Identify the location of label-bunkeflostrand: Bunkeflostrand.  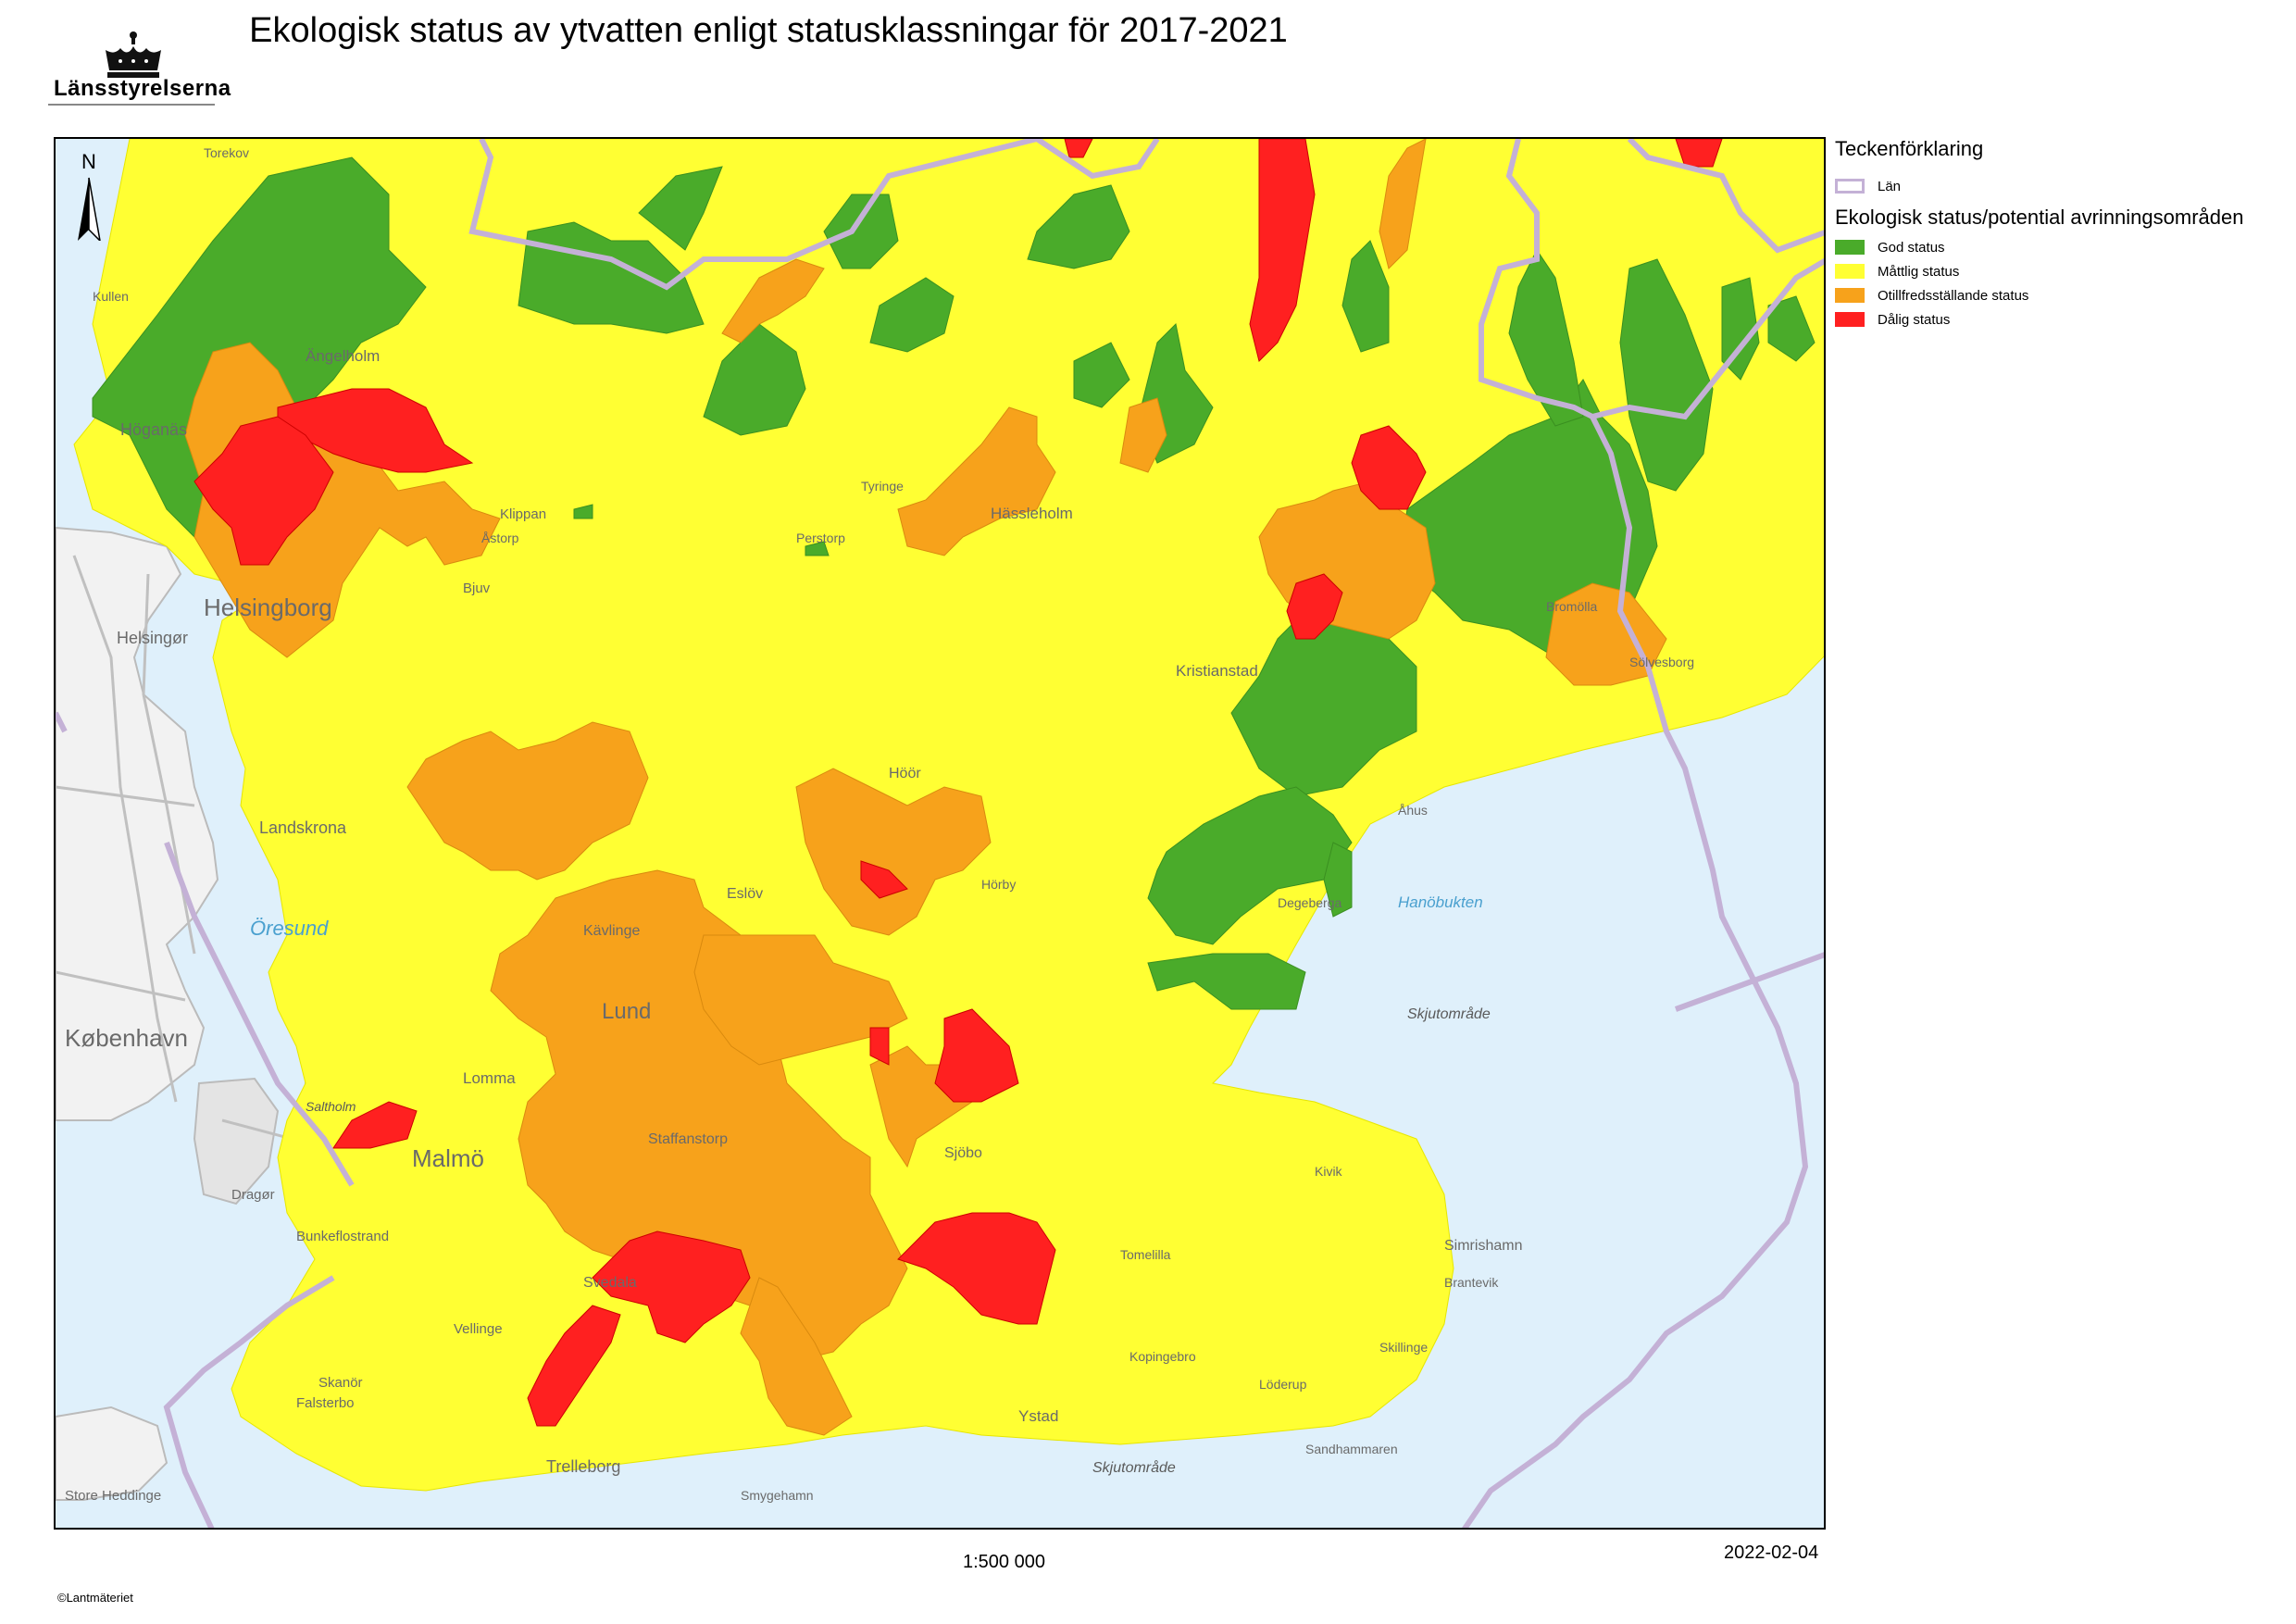
(342, 1236).